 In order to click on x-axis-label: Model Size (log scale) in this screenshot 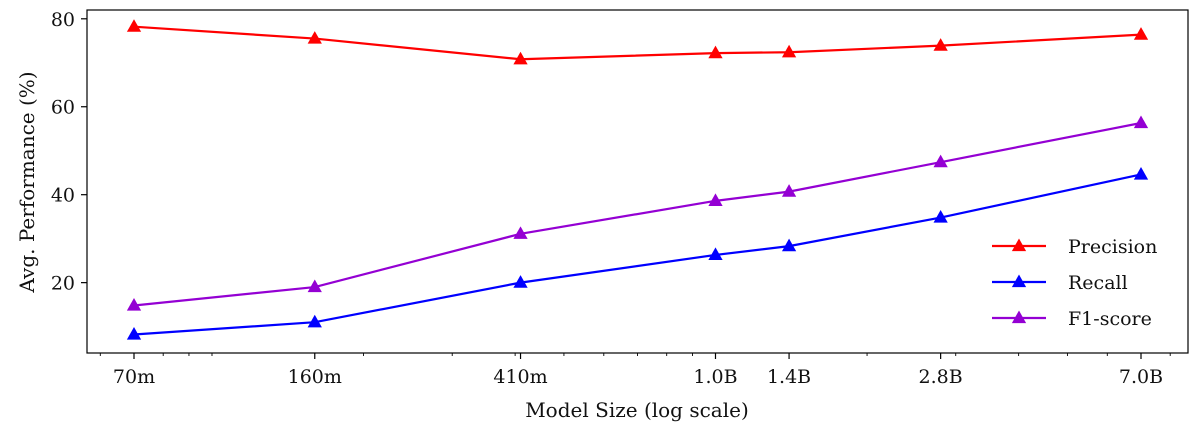, I will do `click(637, 410)`.